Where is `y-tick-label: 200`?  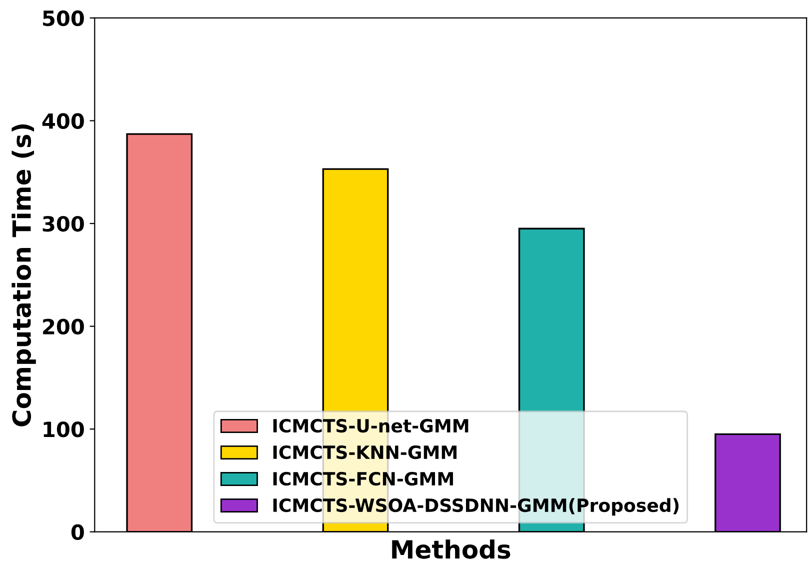 y-tick-label: 200 is located at coordinates (63, 326).